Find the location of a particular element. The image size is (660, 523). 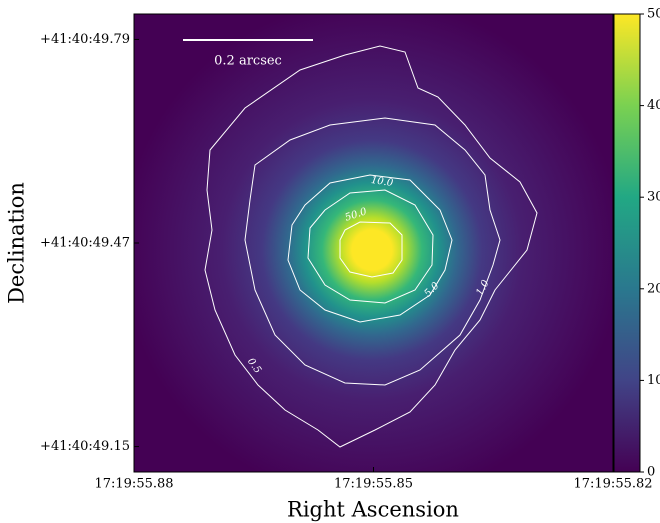

x-tick-label: 17:19:55.88 is located at coordinates (133, 484).